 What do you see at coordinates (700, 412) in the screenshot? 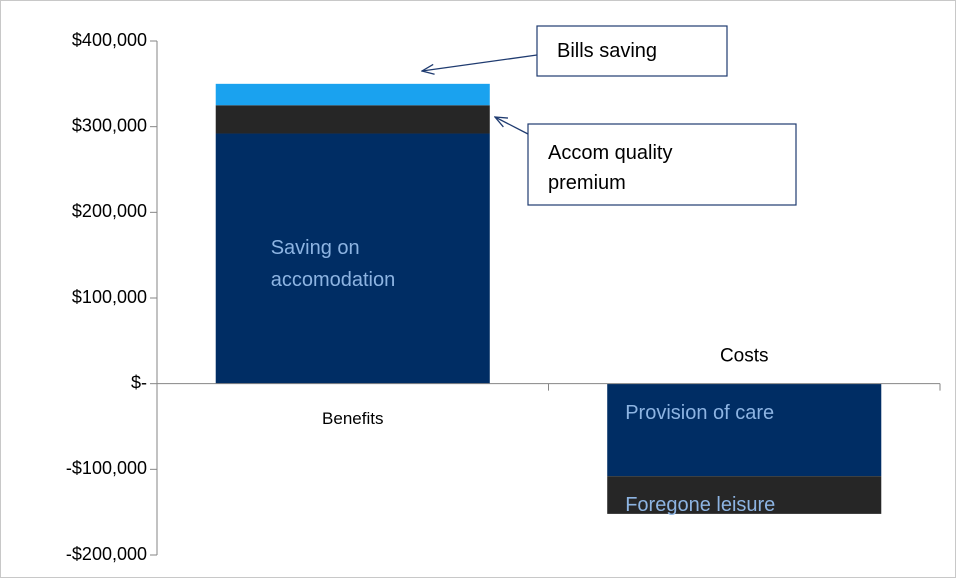
I see `segment-label: Provision of care` at bounding box center [700, 412].